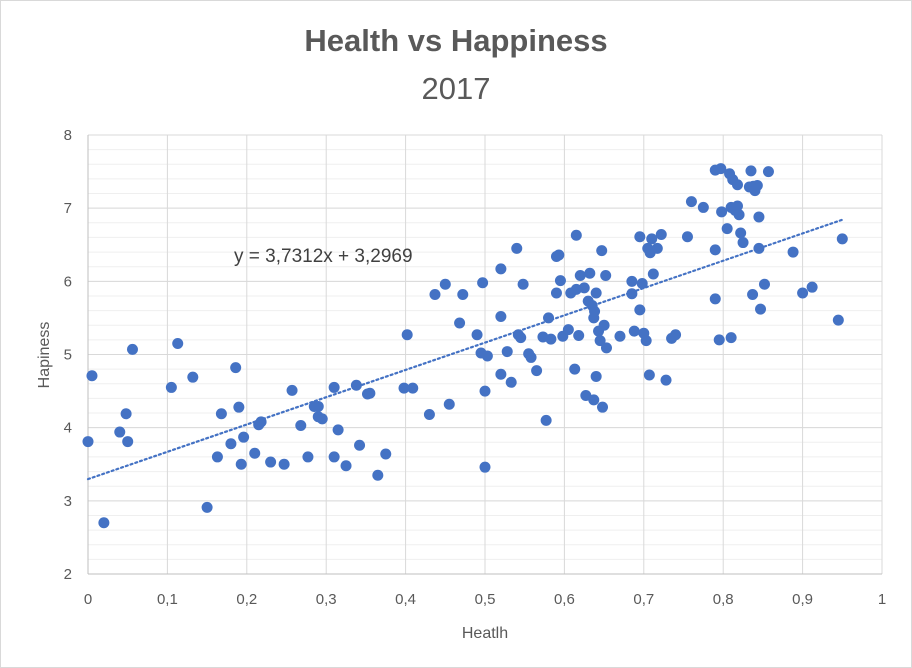  What do you see at coordinates (68, 428) in the screenshot?
I see `y-tick-label: 4` at bounding box center [68, 428].